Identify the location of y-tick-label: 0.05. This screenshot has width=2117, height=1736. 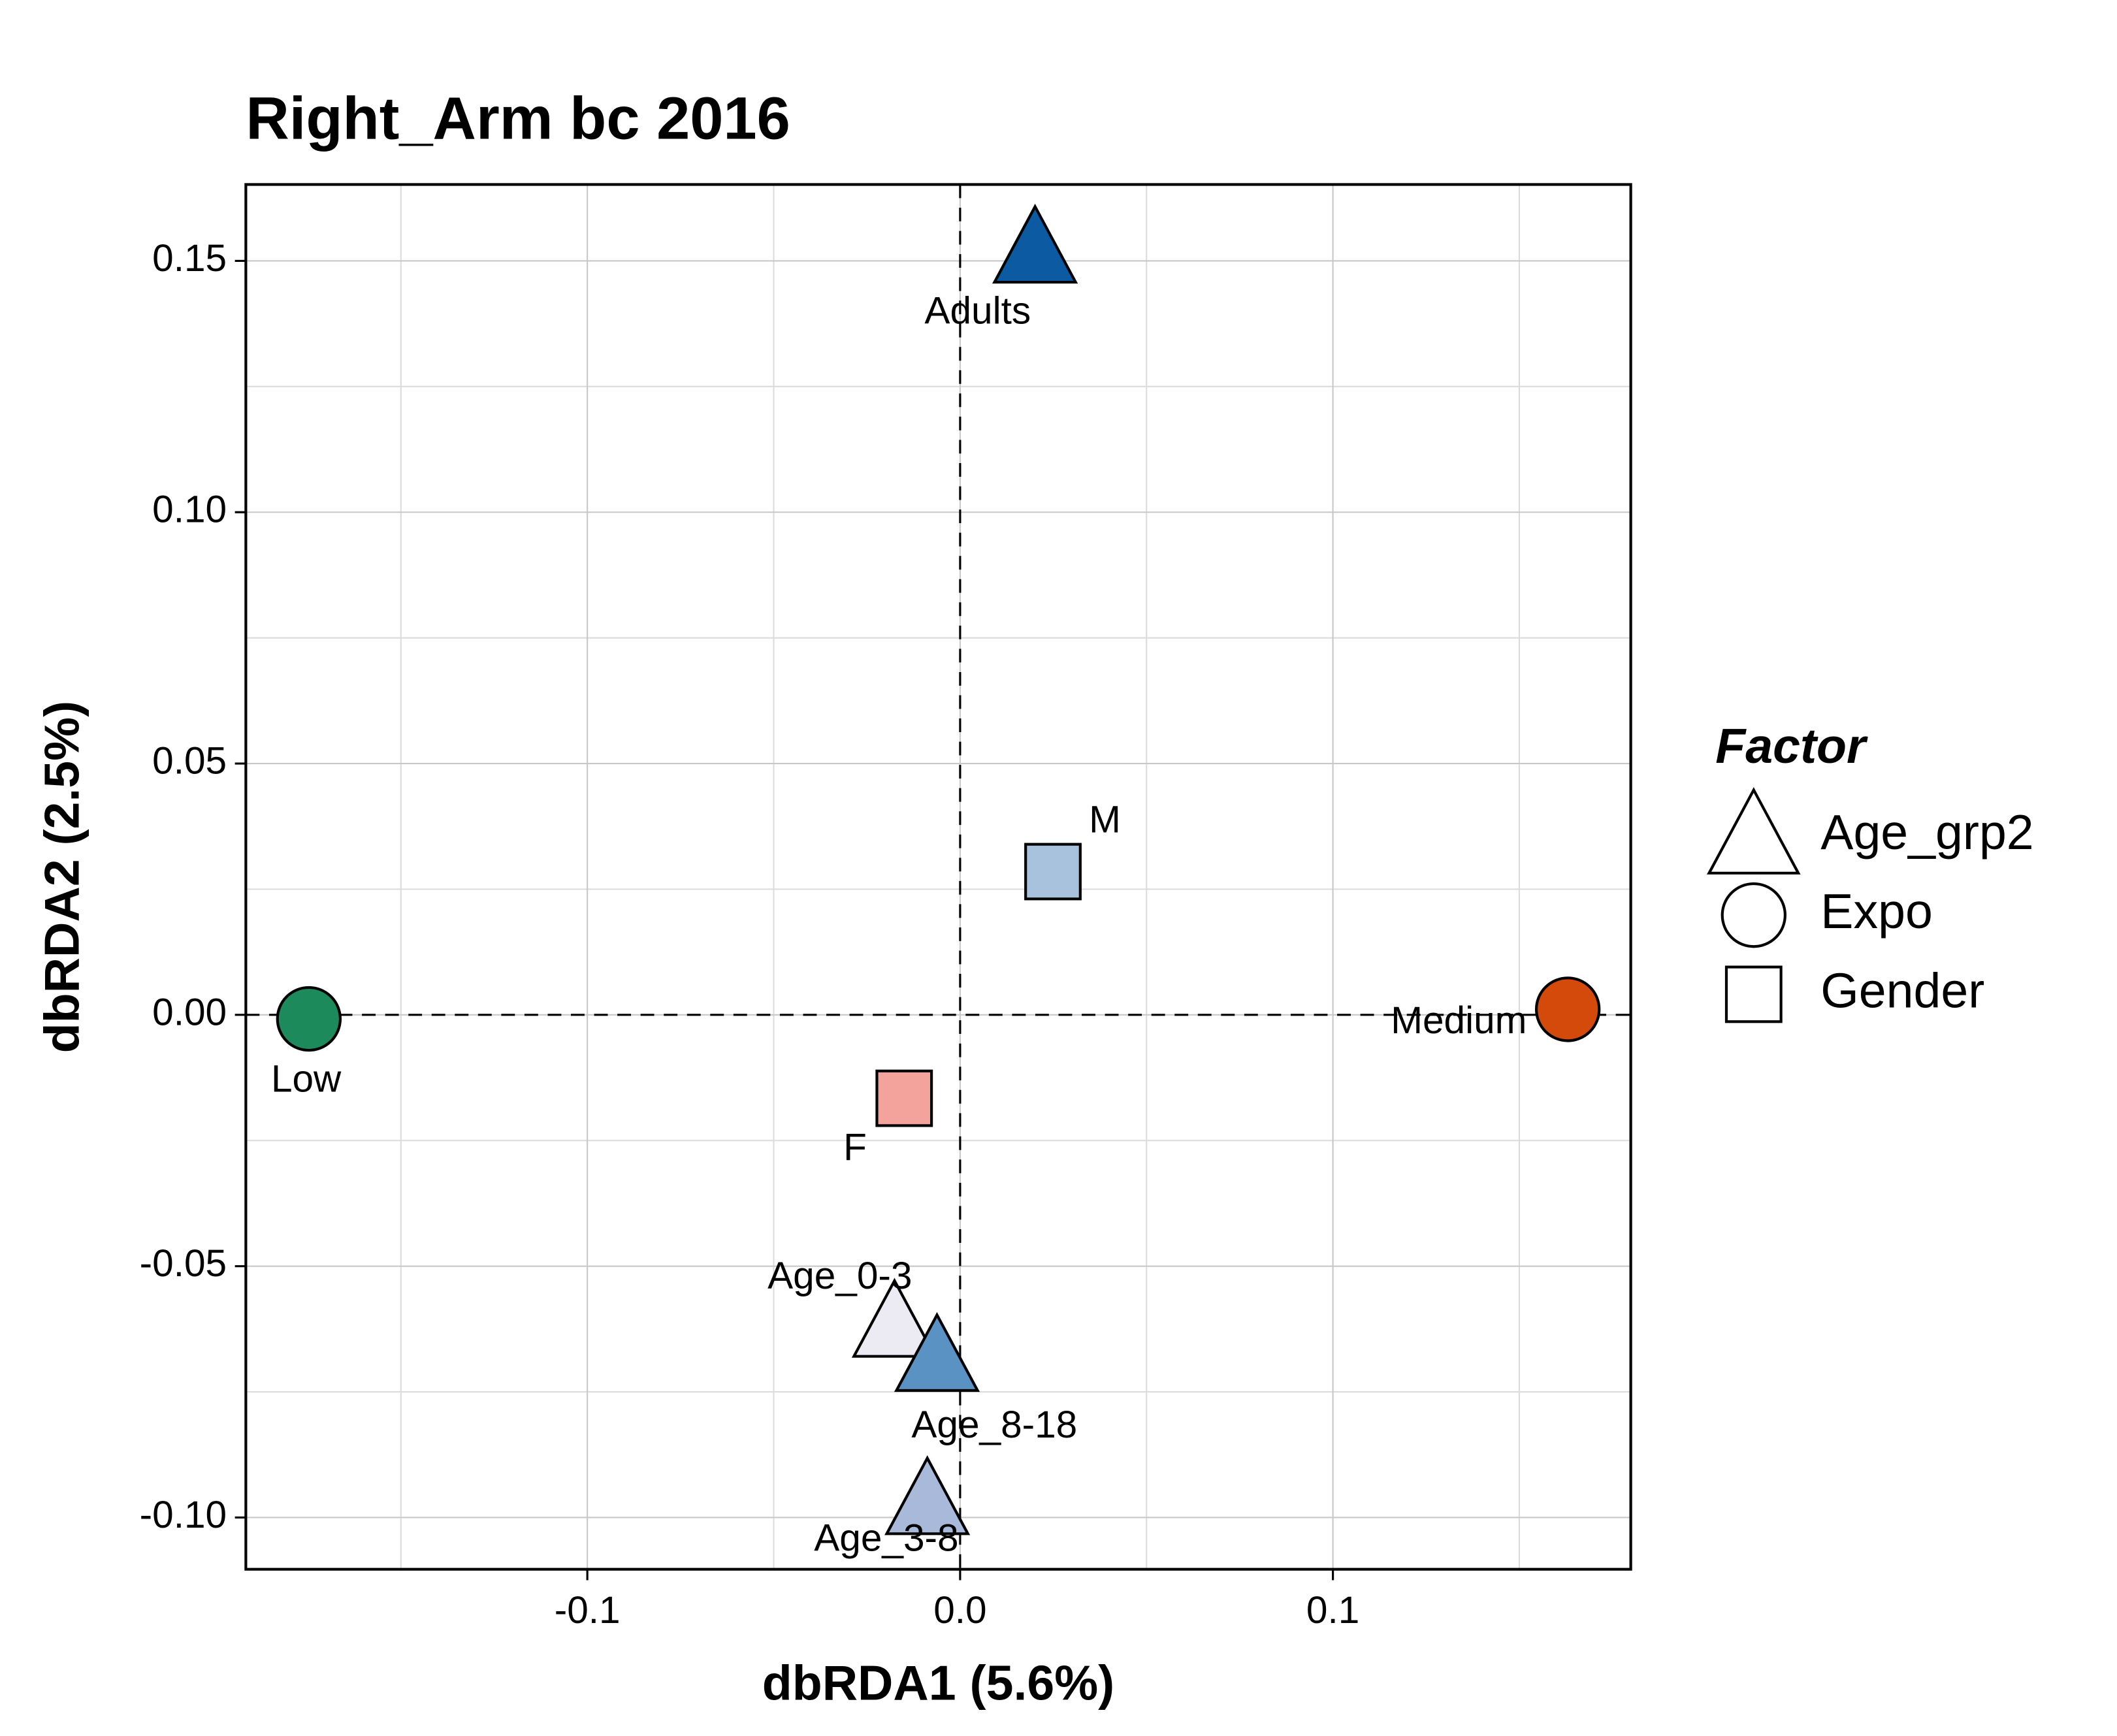
(189, 761).